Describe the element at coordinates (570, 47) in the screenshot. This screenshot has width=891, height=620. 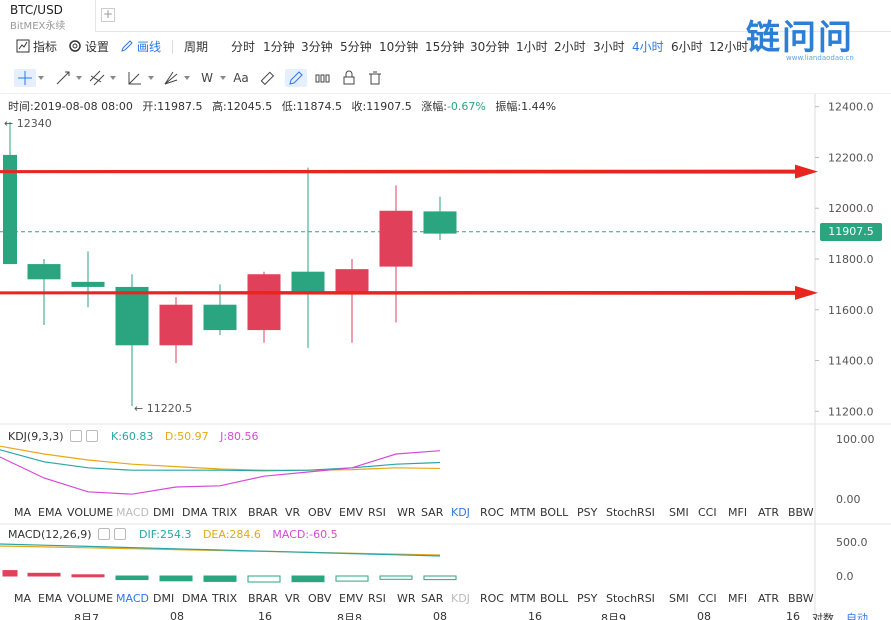
I see `period-8: 2小时` at that location.